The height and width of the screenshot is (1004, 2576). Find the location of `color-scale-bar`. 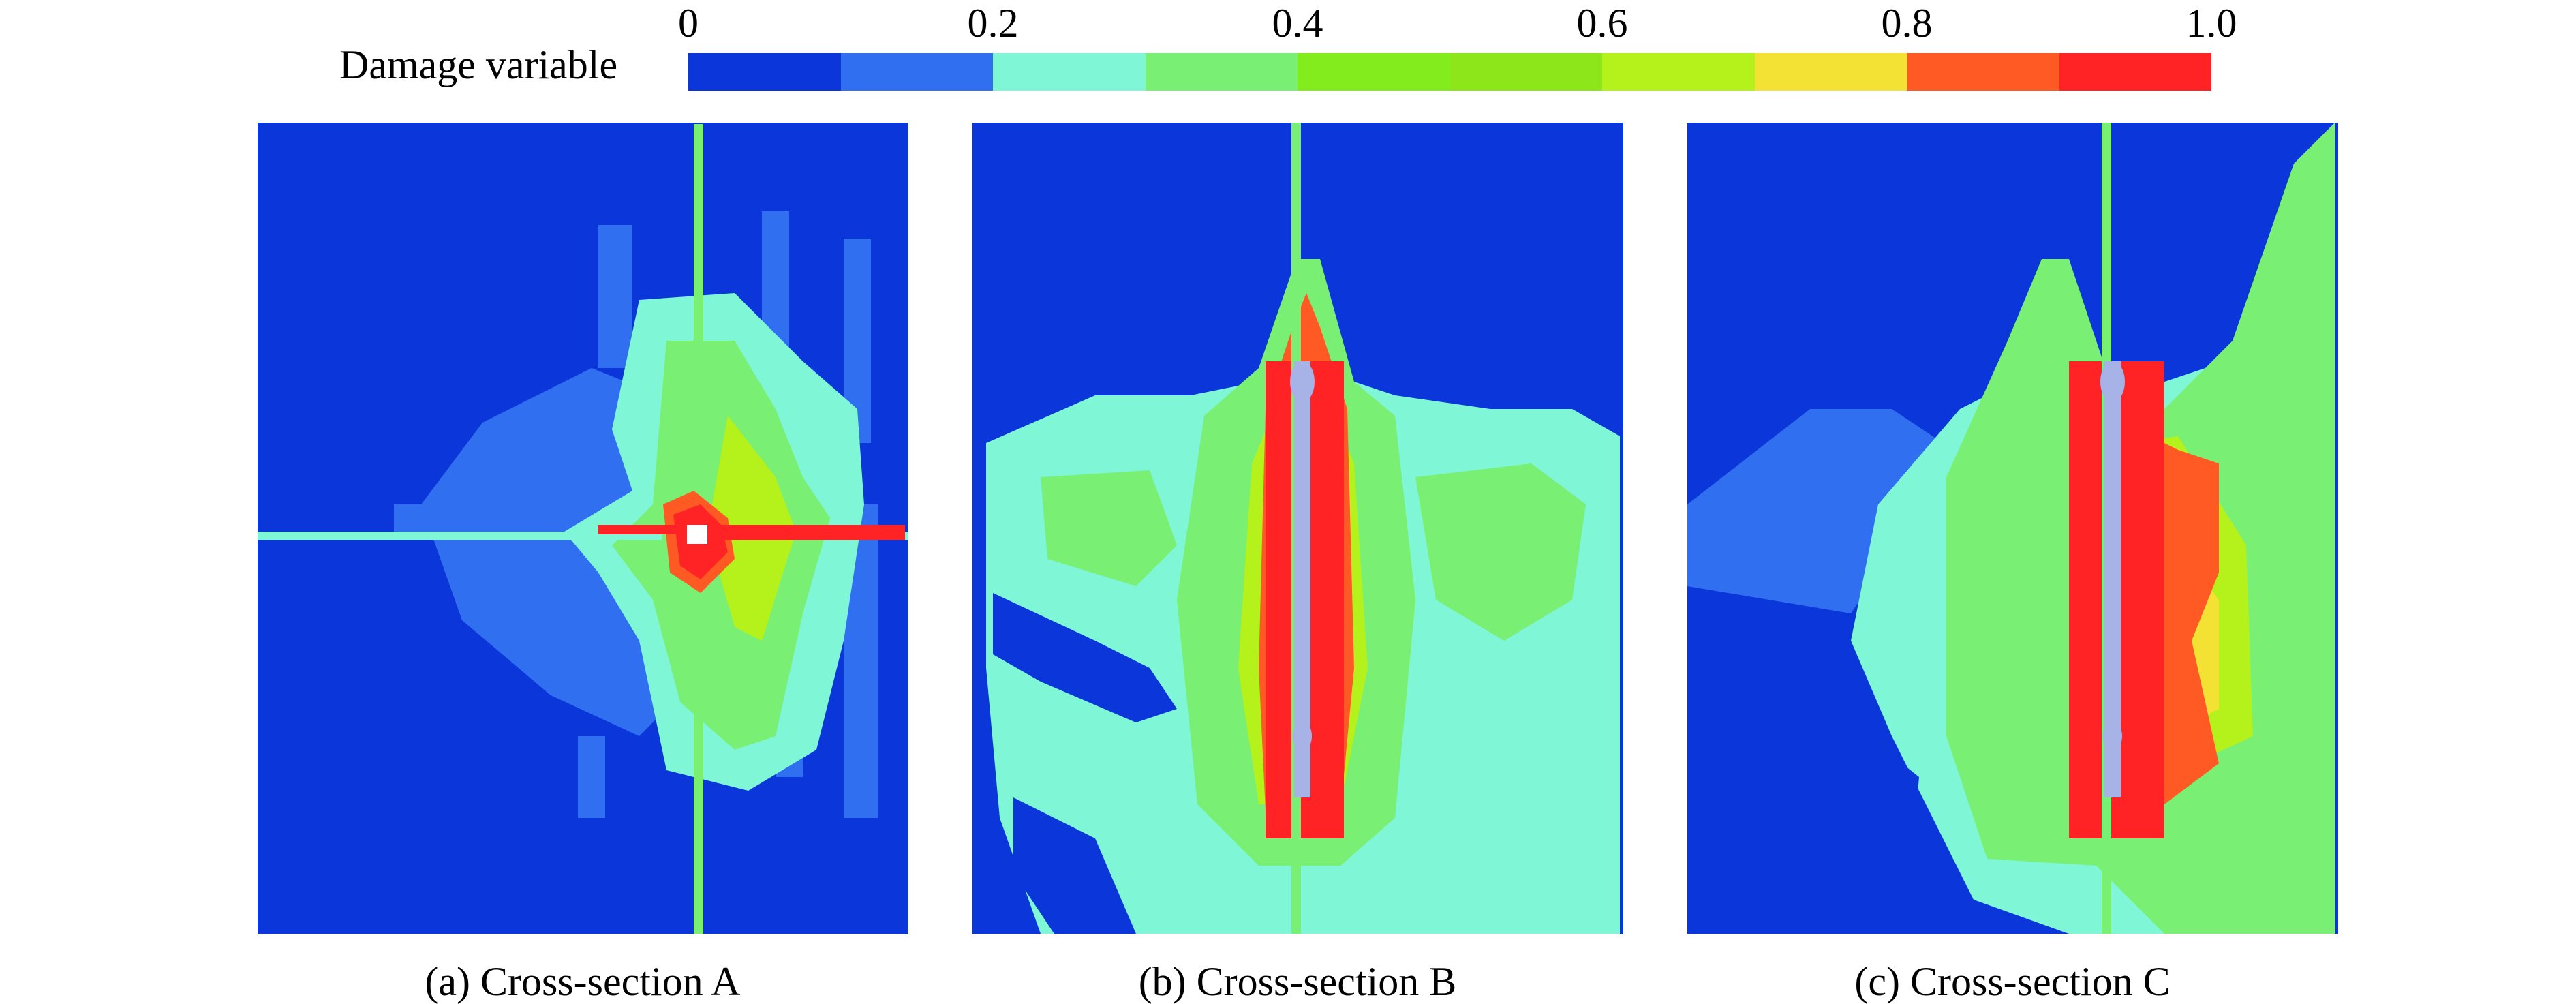

color-scale-bar is located at coordinates (1449, 72).